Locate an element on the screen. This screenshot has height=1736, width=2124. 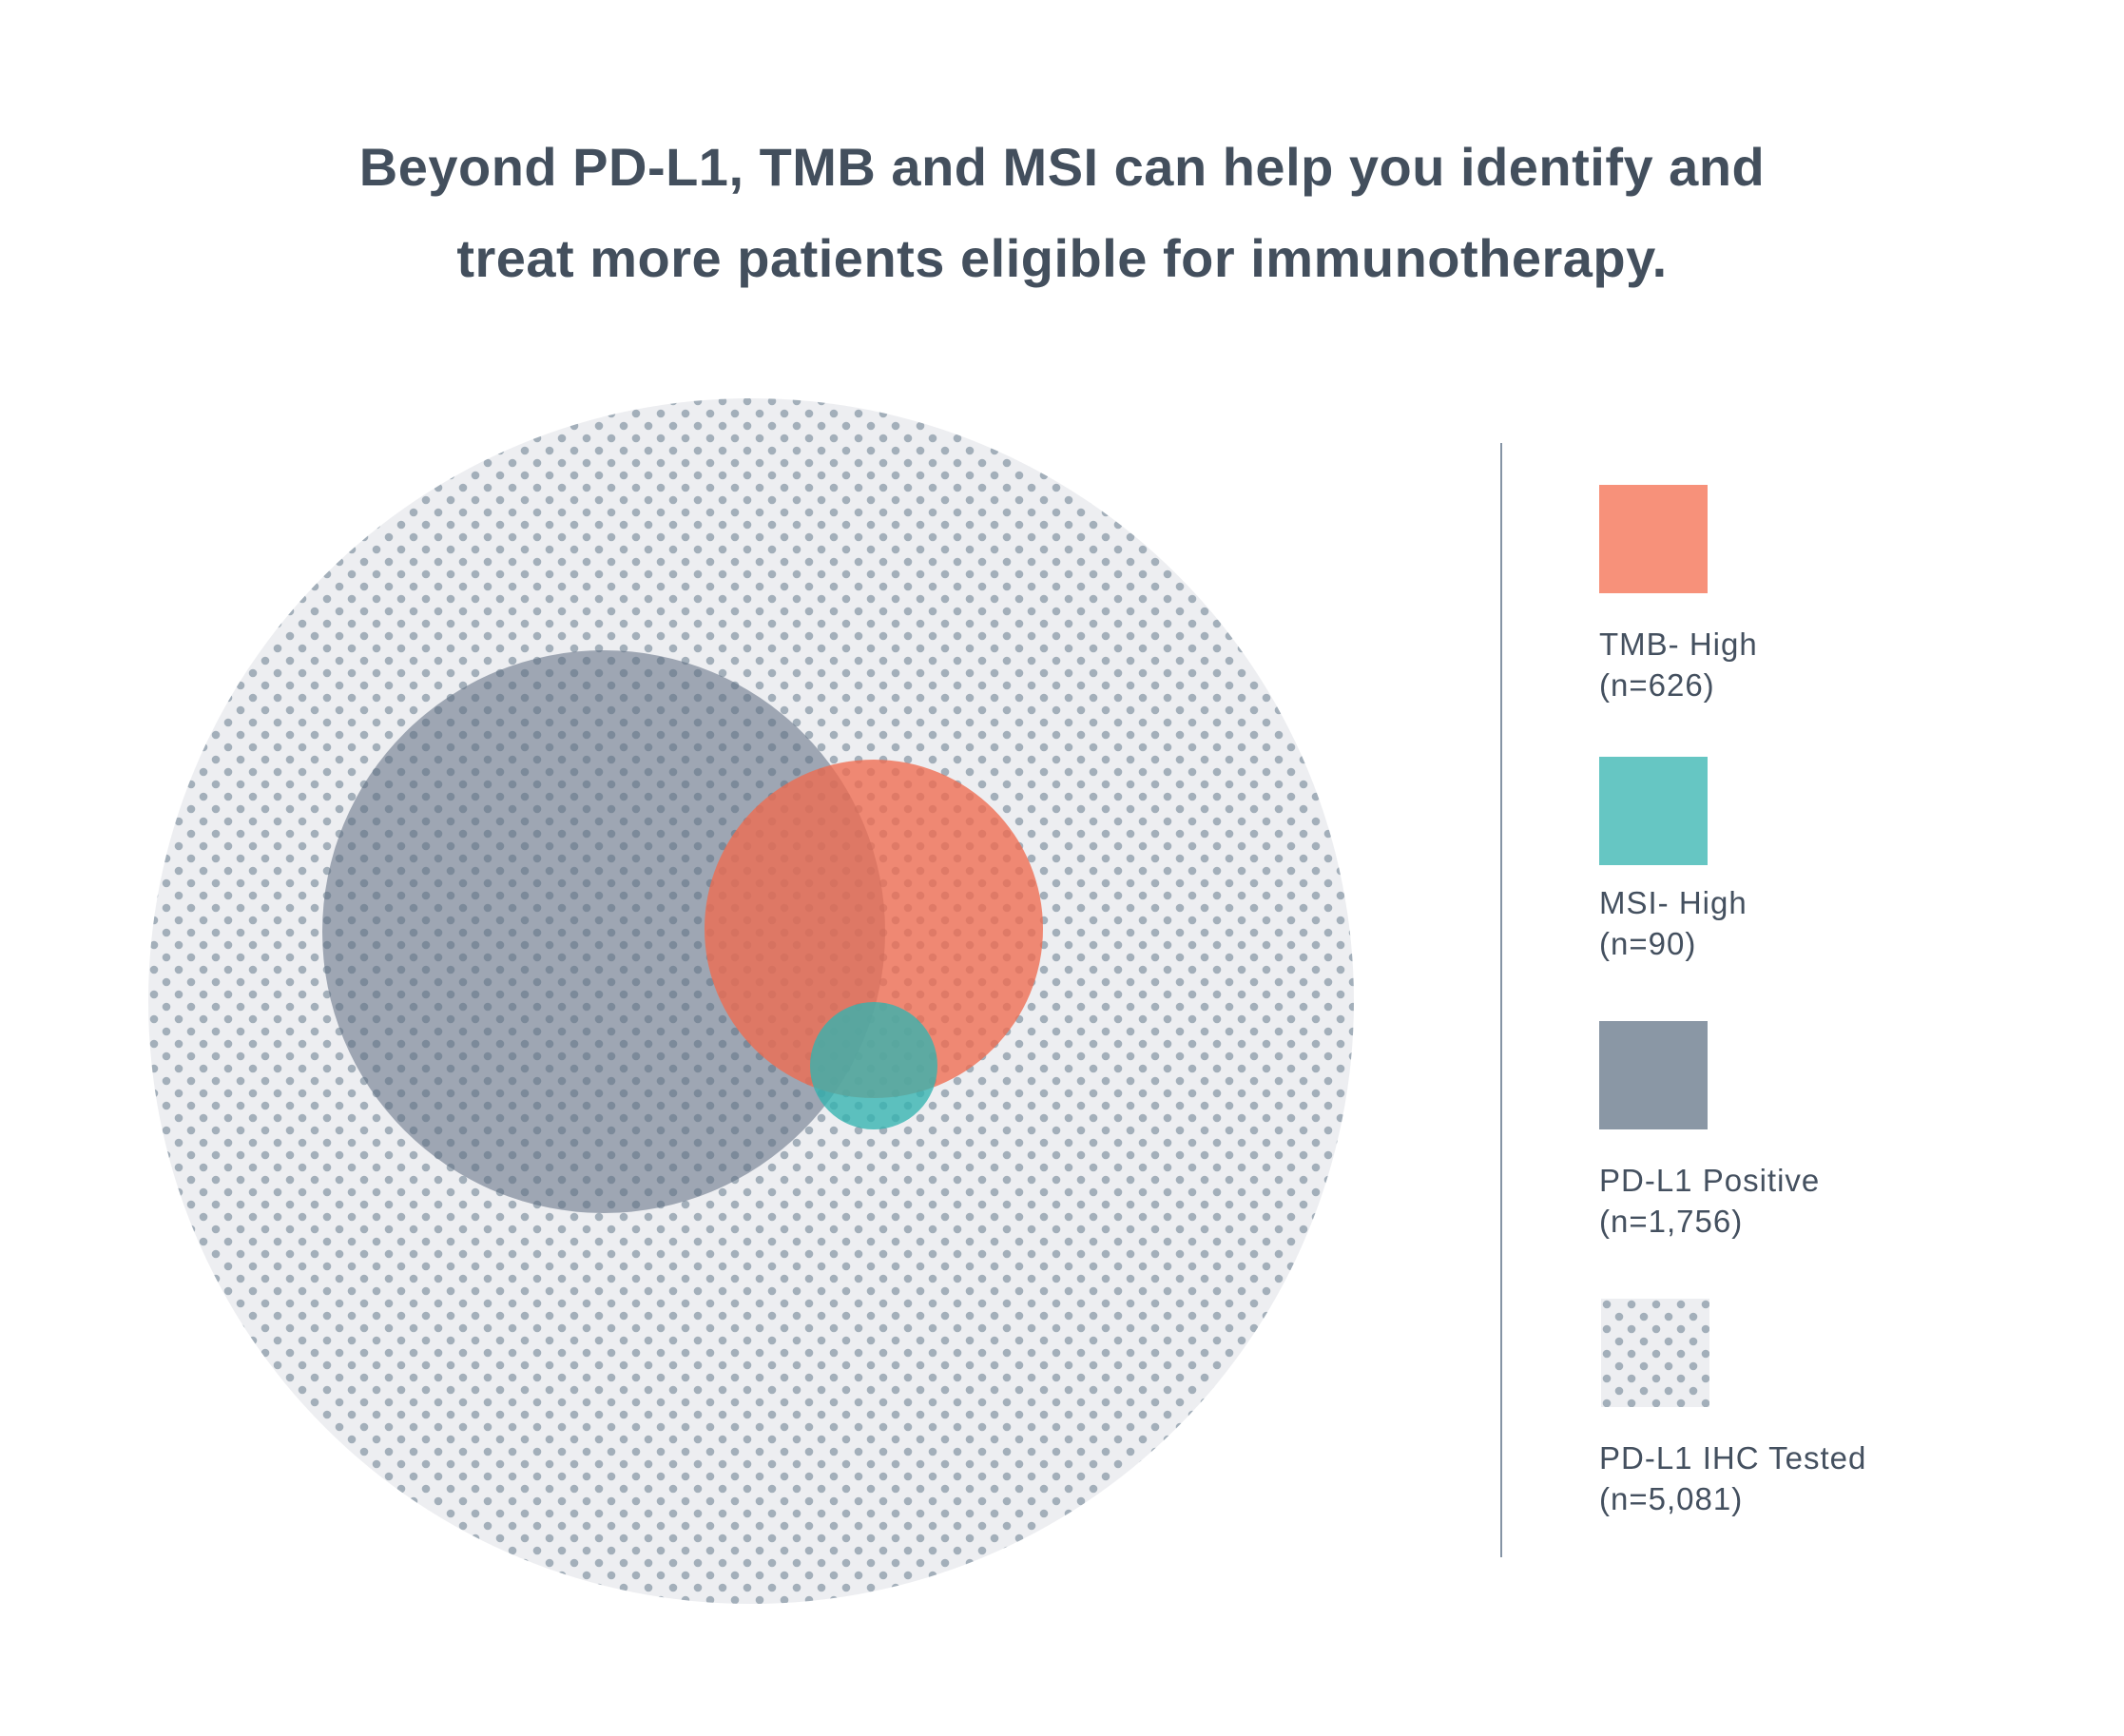
legend-swatch-msi-high is located at coordinates (1653, 811).